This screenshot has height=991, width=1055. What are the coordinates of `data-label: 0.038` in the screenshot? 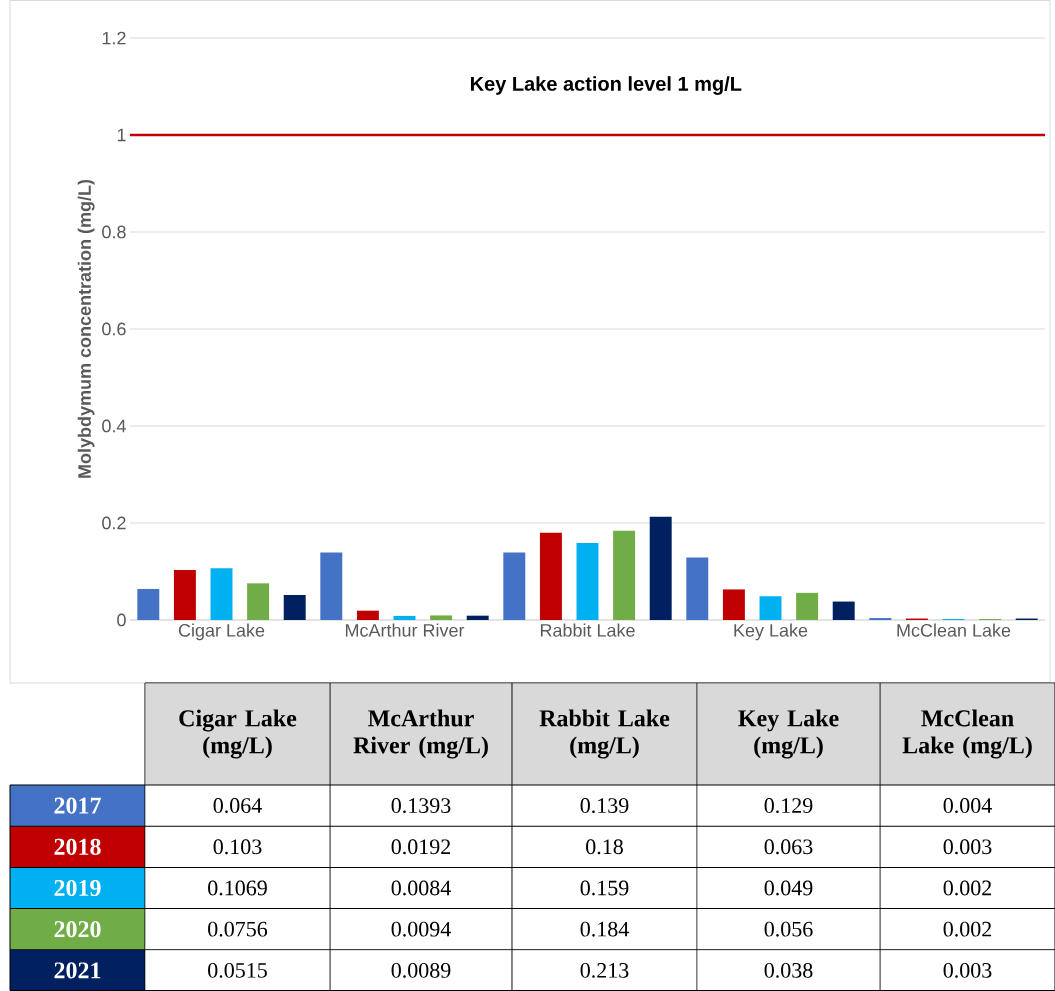 It's located at (788, 970).